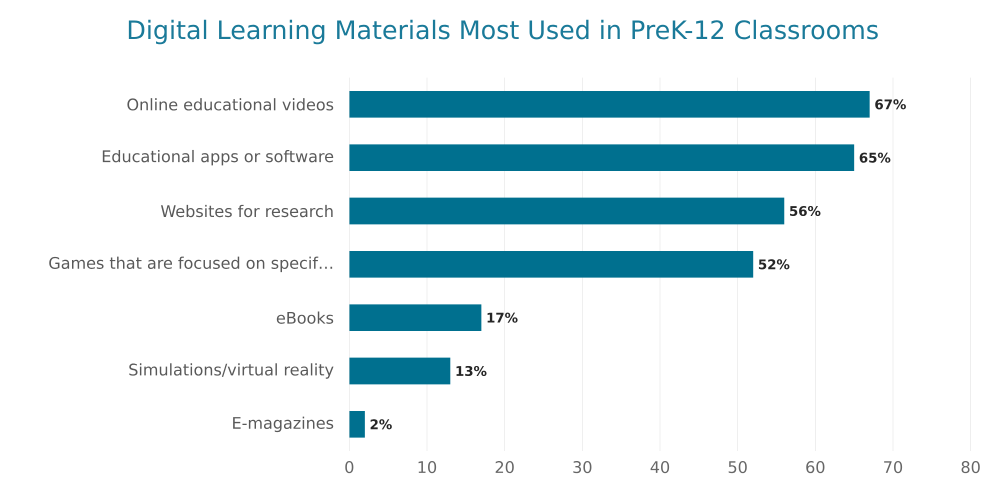 This screenshot has height=480, width=998. I want to click on y-tick-label: Simulations/virtual reality, so click(231, 371).